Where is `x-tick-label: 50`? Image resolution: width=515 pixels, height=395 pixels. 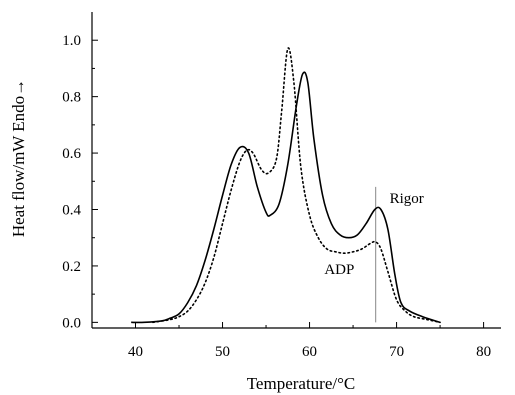
x-tick-label: 50 is located at coordinates (222, 352).